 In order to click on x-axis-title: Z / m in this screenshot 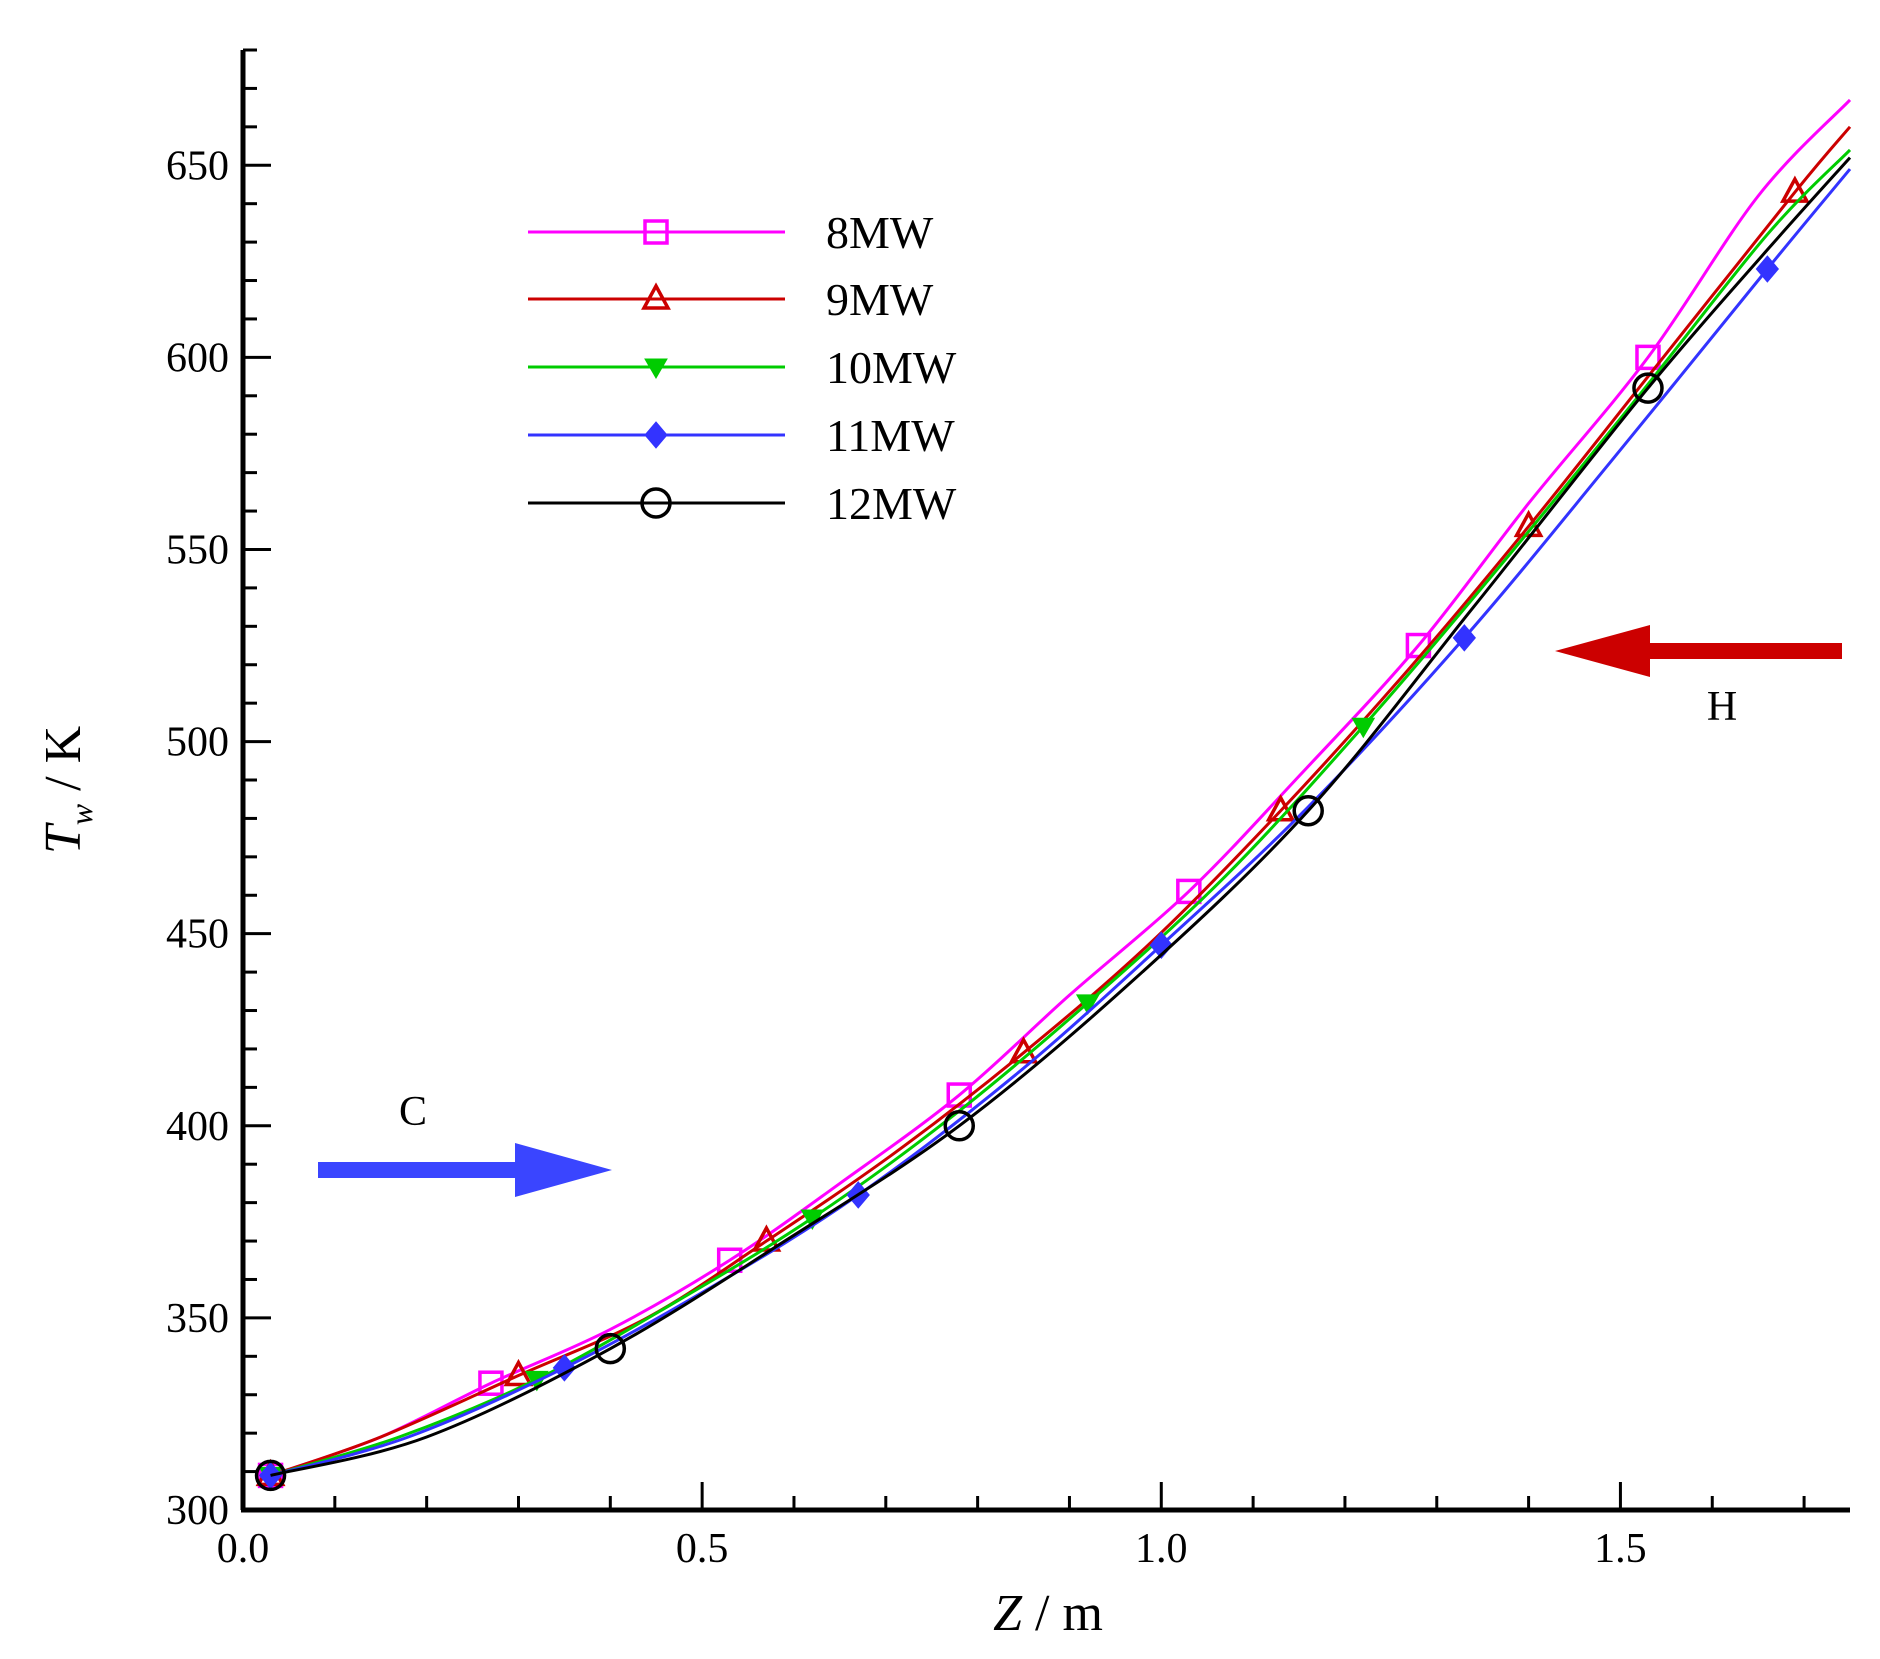, I will do `click(1048, 1613)`.